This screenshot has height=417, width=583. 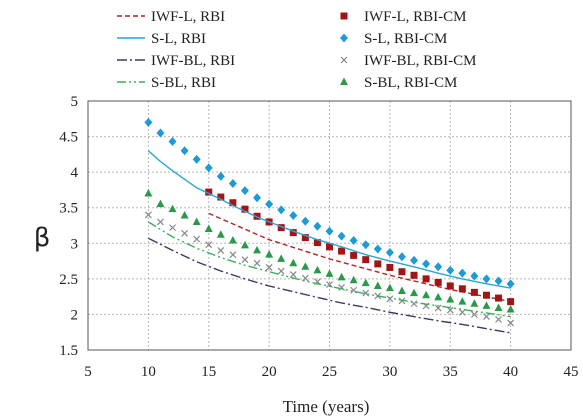 What do you see at coordinates (75, 244) in the screenshot?
I see `y-tick-label: 3` at bounding box center [75, 244].